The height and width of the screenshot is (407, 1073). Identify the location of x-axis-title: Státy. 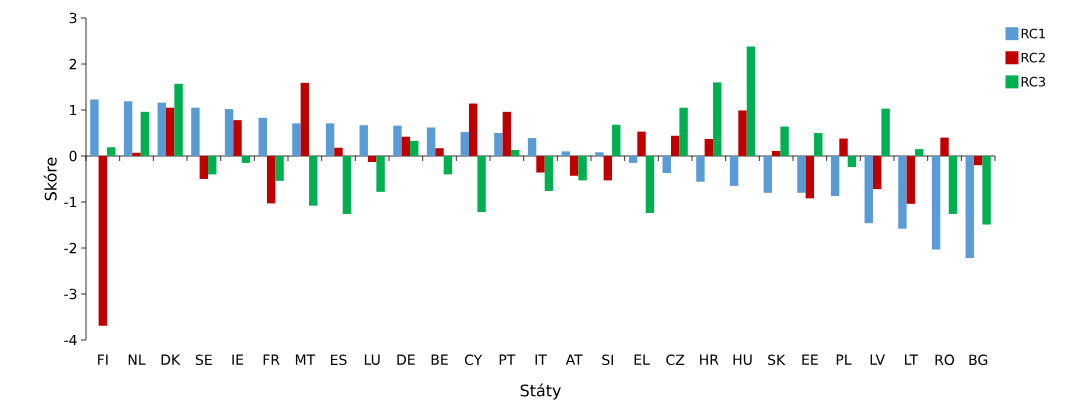
(540, 391).